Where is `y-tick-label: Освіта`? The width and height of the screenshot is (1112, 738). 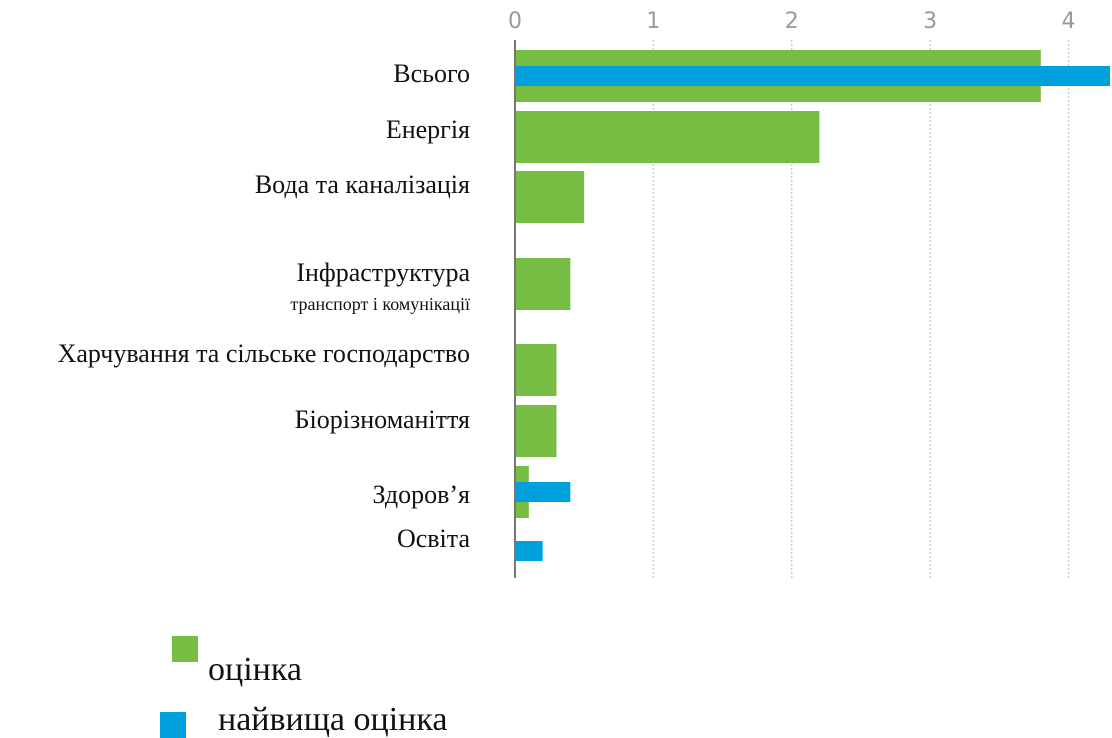
y-tick-label: Освіта is located at coordinates (433, 538).